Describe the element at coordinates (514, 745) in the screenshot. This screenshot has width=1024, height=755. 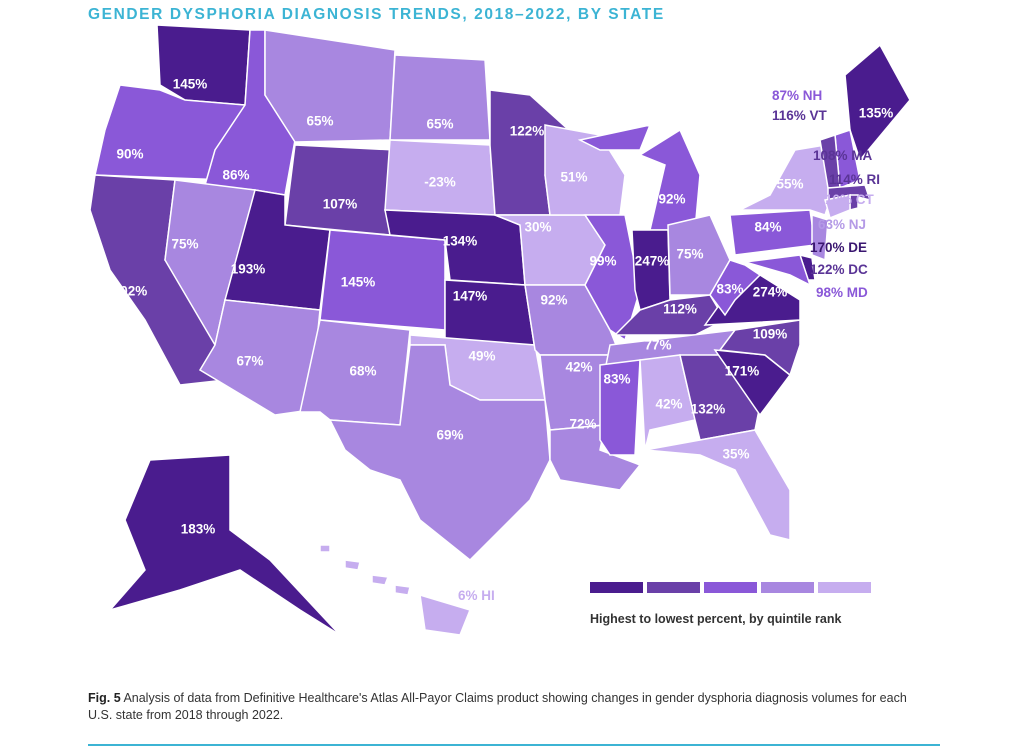
I see `bottom-rule` at that location.